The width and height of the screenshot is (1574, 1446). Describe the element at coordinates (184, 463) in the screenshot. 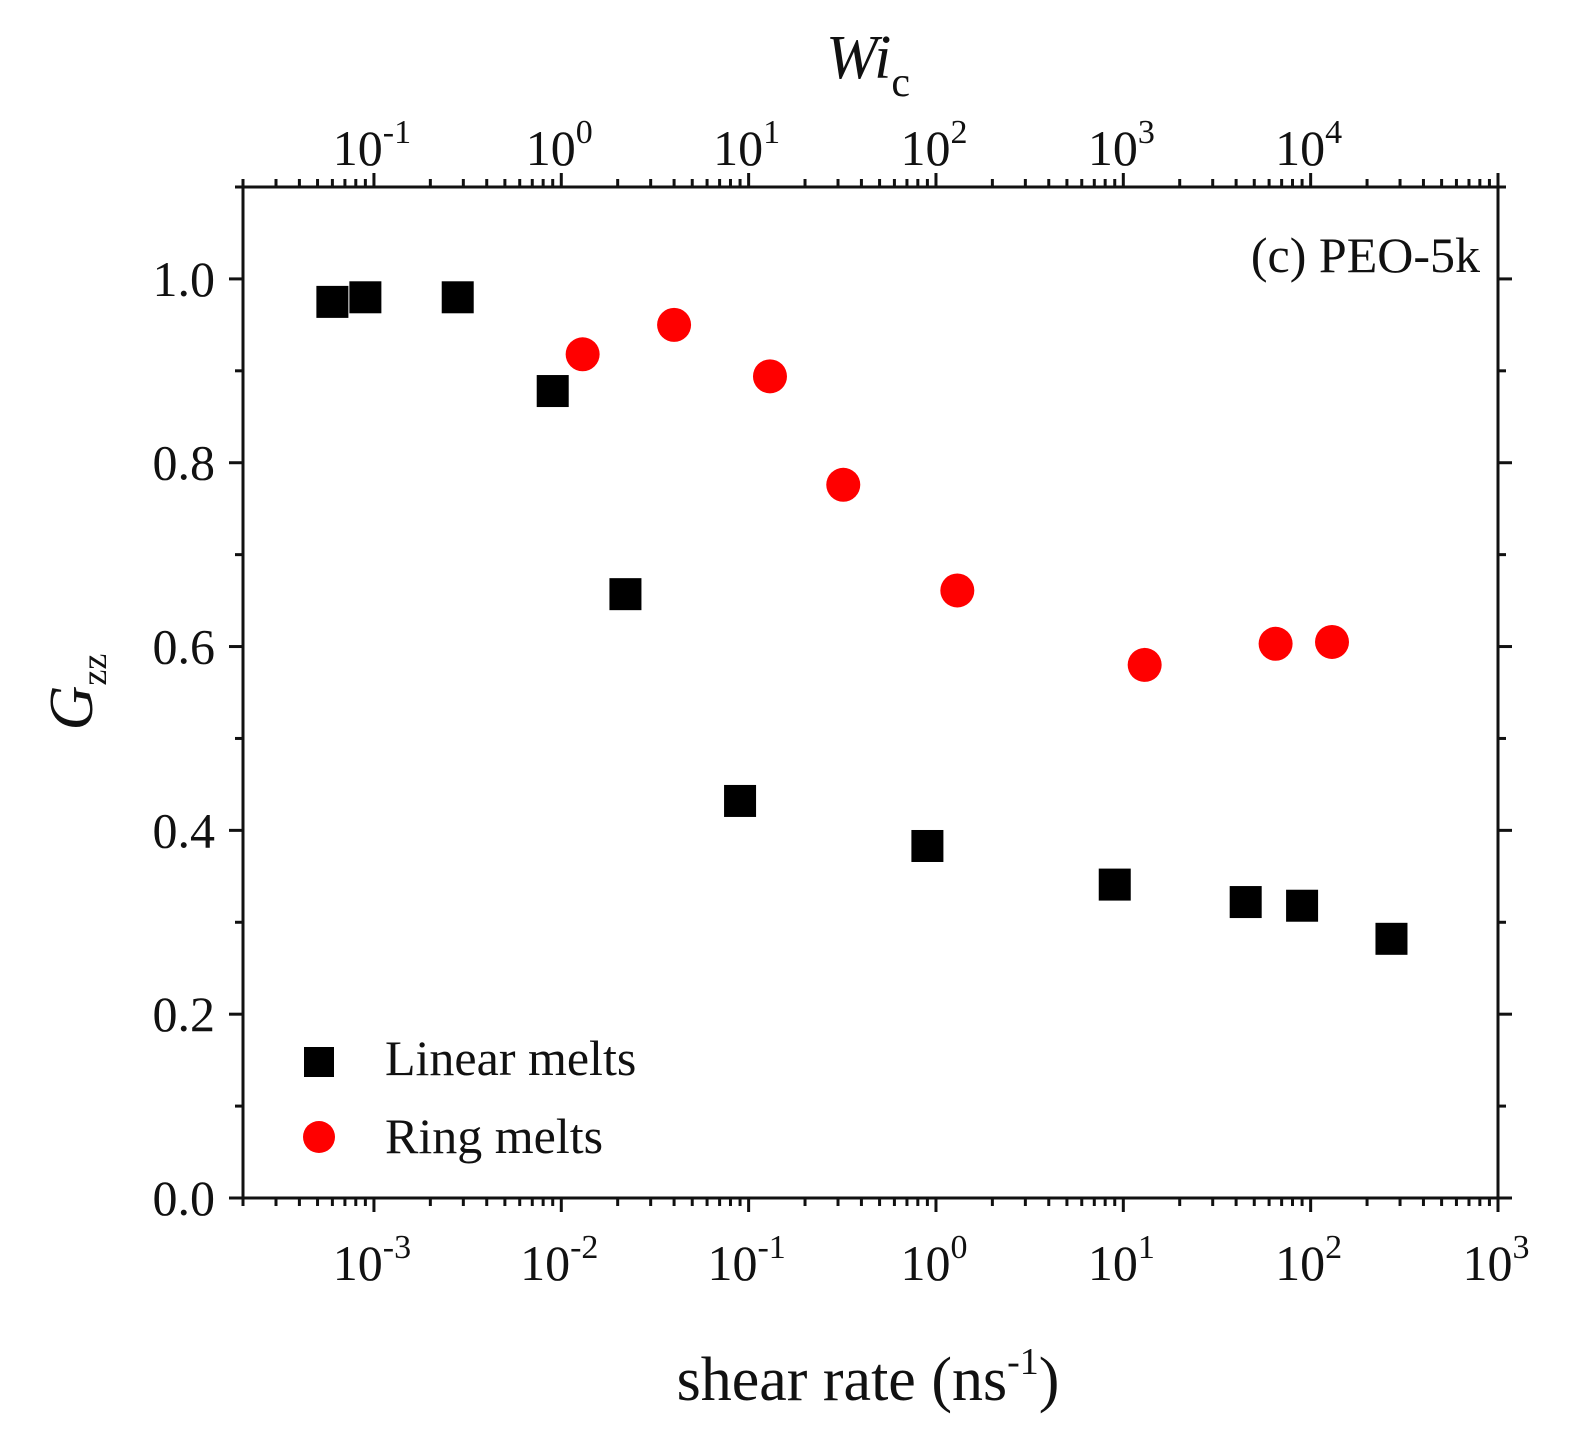

I see `y-tick-label: 0.8` at that location.